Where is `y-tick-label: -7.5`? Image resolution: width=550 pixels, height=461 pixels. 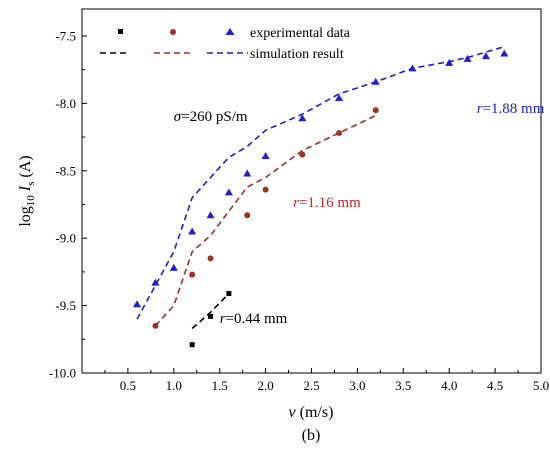
y-tick-label: -7.5 is located at coordinates (65, 35).